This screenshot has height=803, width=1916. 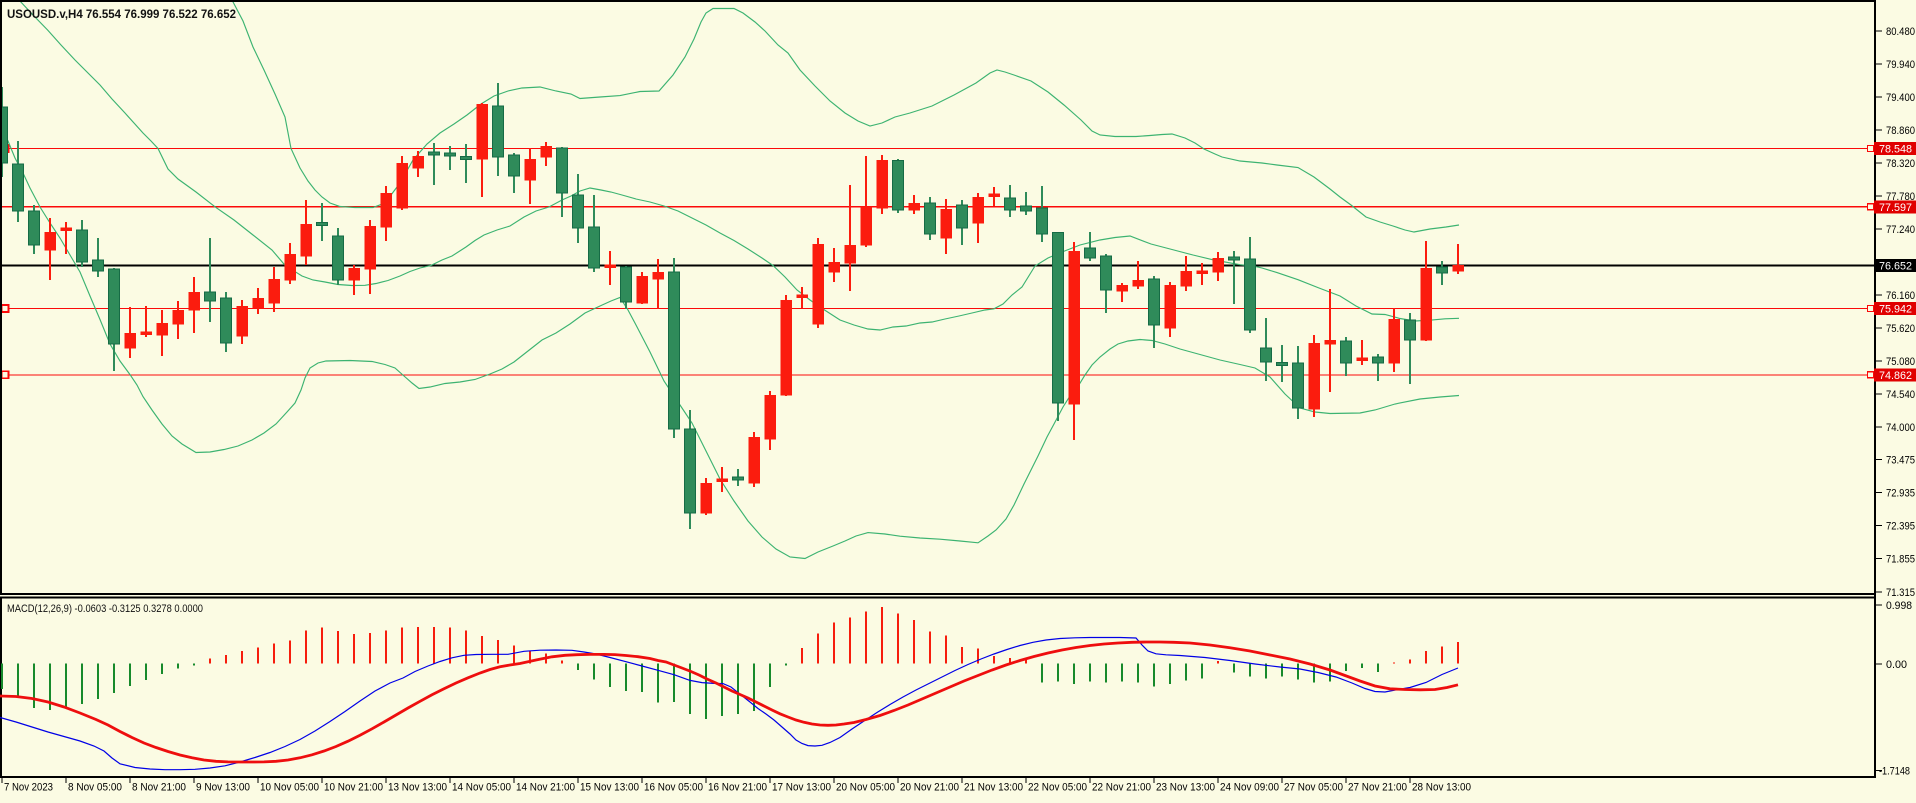 I want to click on svg-text: 77.780, so click(x=1900, y=197).